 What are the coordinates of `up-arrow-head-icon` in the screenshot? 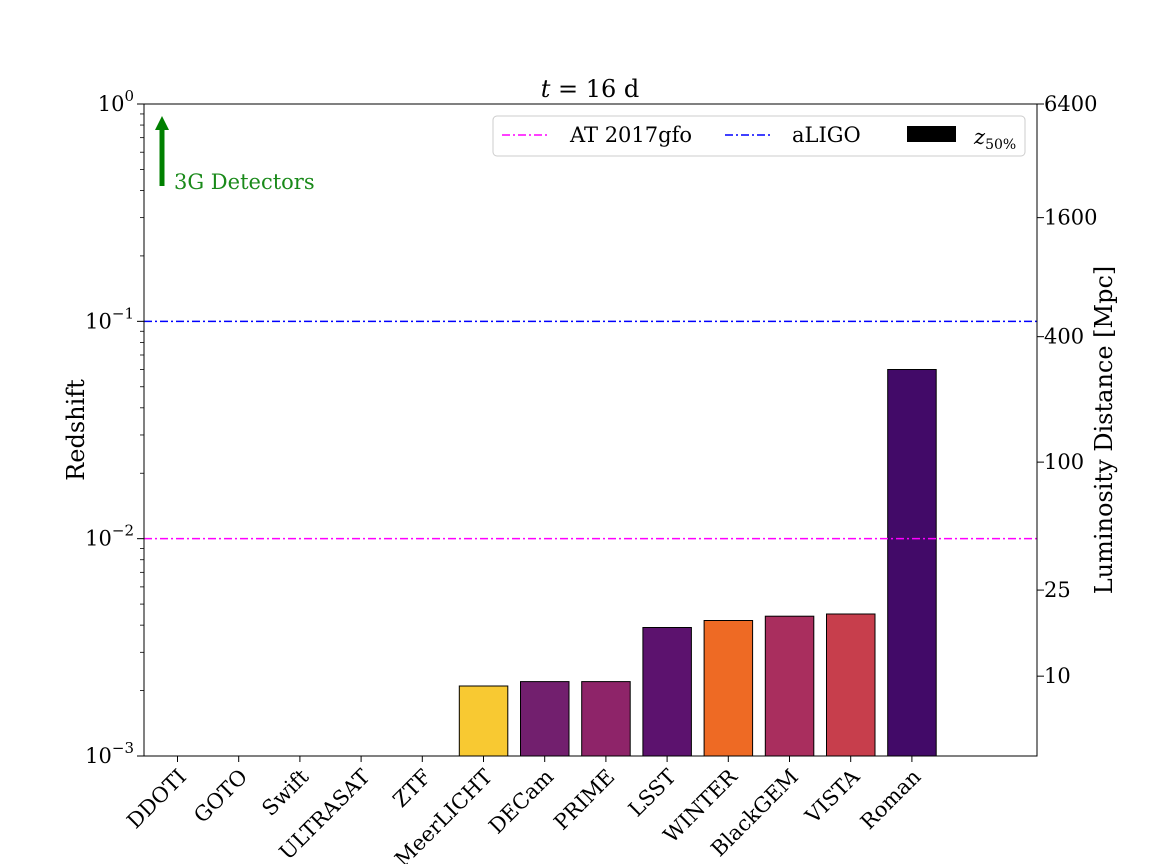 It's located at (162, 123).